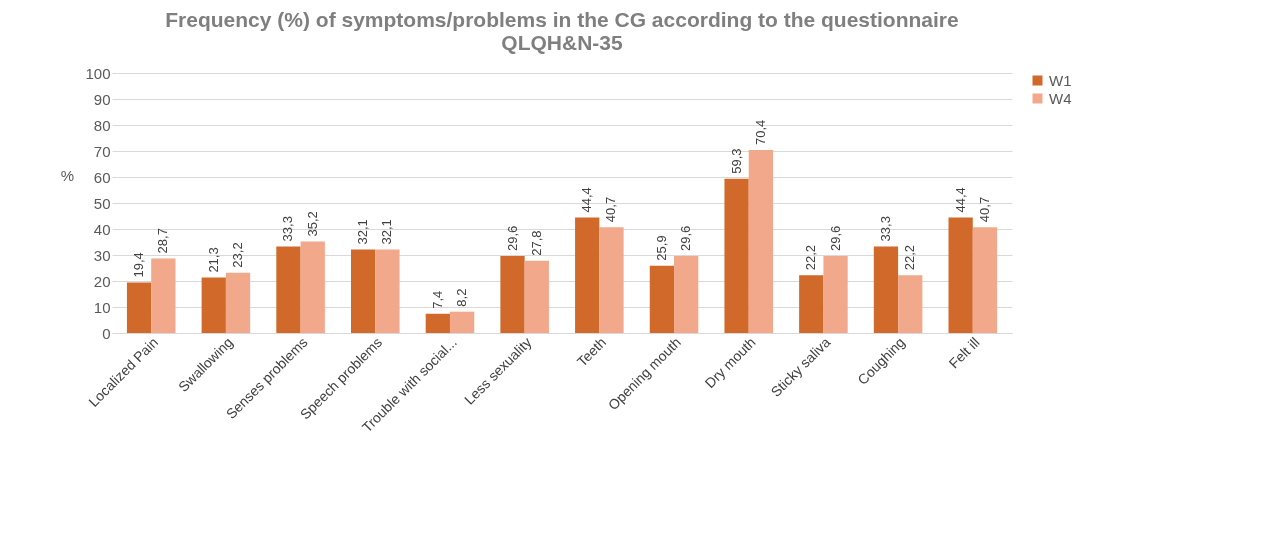 The width and height of the screenshot is (1285, 537). Describe the element at coordinates (102, 125) in the screenshot. I see `y-tick-label: 80` at that location.